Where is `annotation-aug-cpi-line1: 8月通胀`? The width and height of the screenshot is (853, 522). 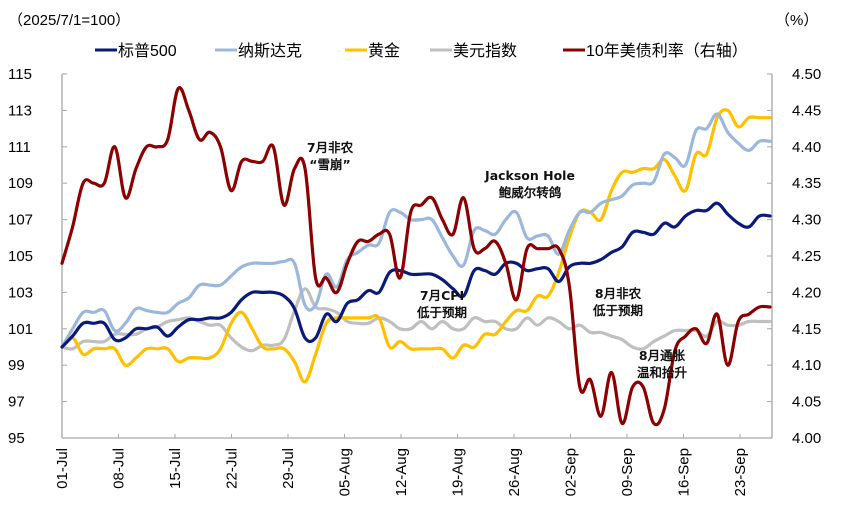
annotation-aug-cpi-line1: 8月通胀 is located at coordinates (662, 355).